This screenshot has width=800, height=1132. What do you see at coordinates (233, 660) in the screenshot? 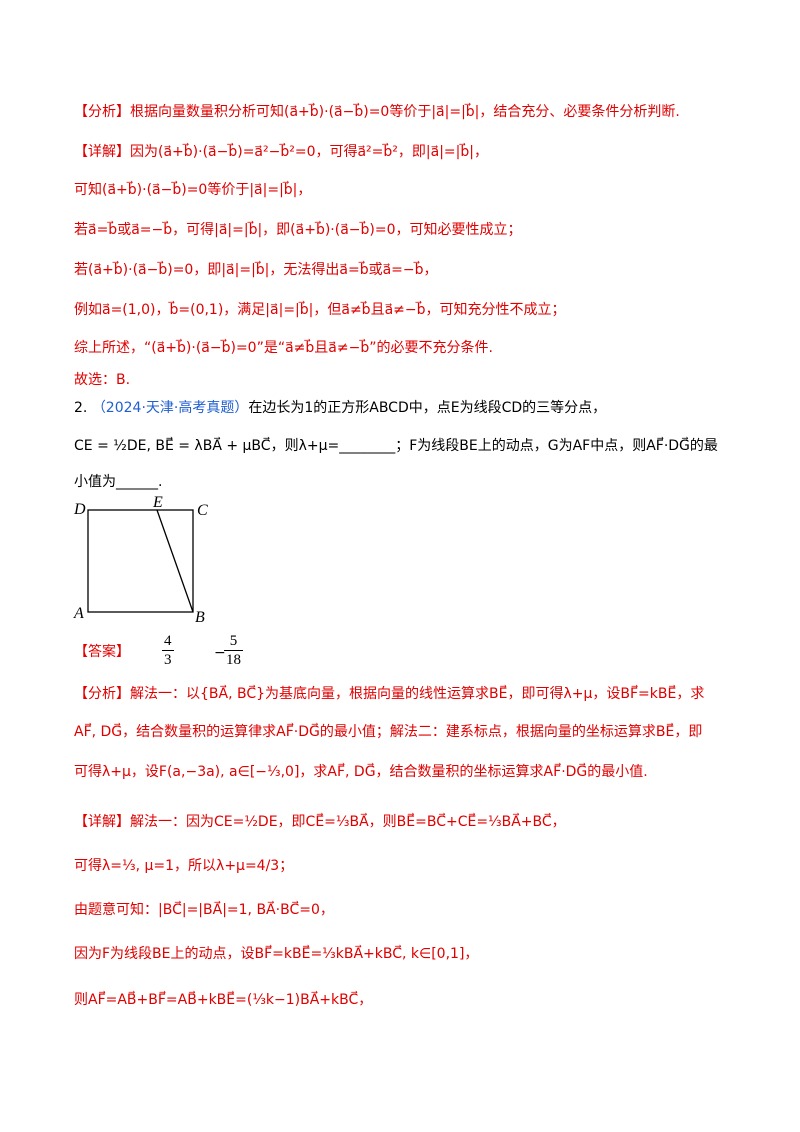
I see `denominator: 18` at bounding box center [233, 660].